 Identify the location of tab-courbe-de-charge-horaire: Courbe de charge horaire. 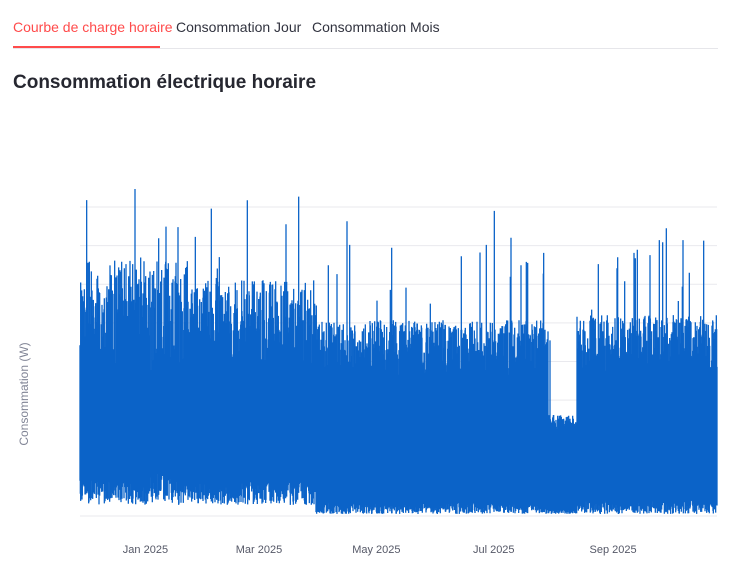
(93, 27).